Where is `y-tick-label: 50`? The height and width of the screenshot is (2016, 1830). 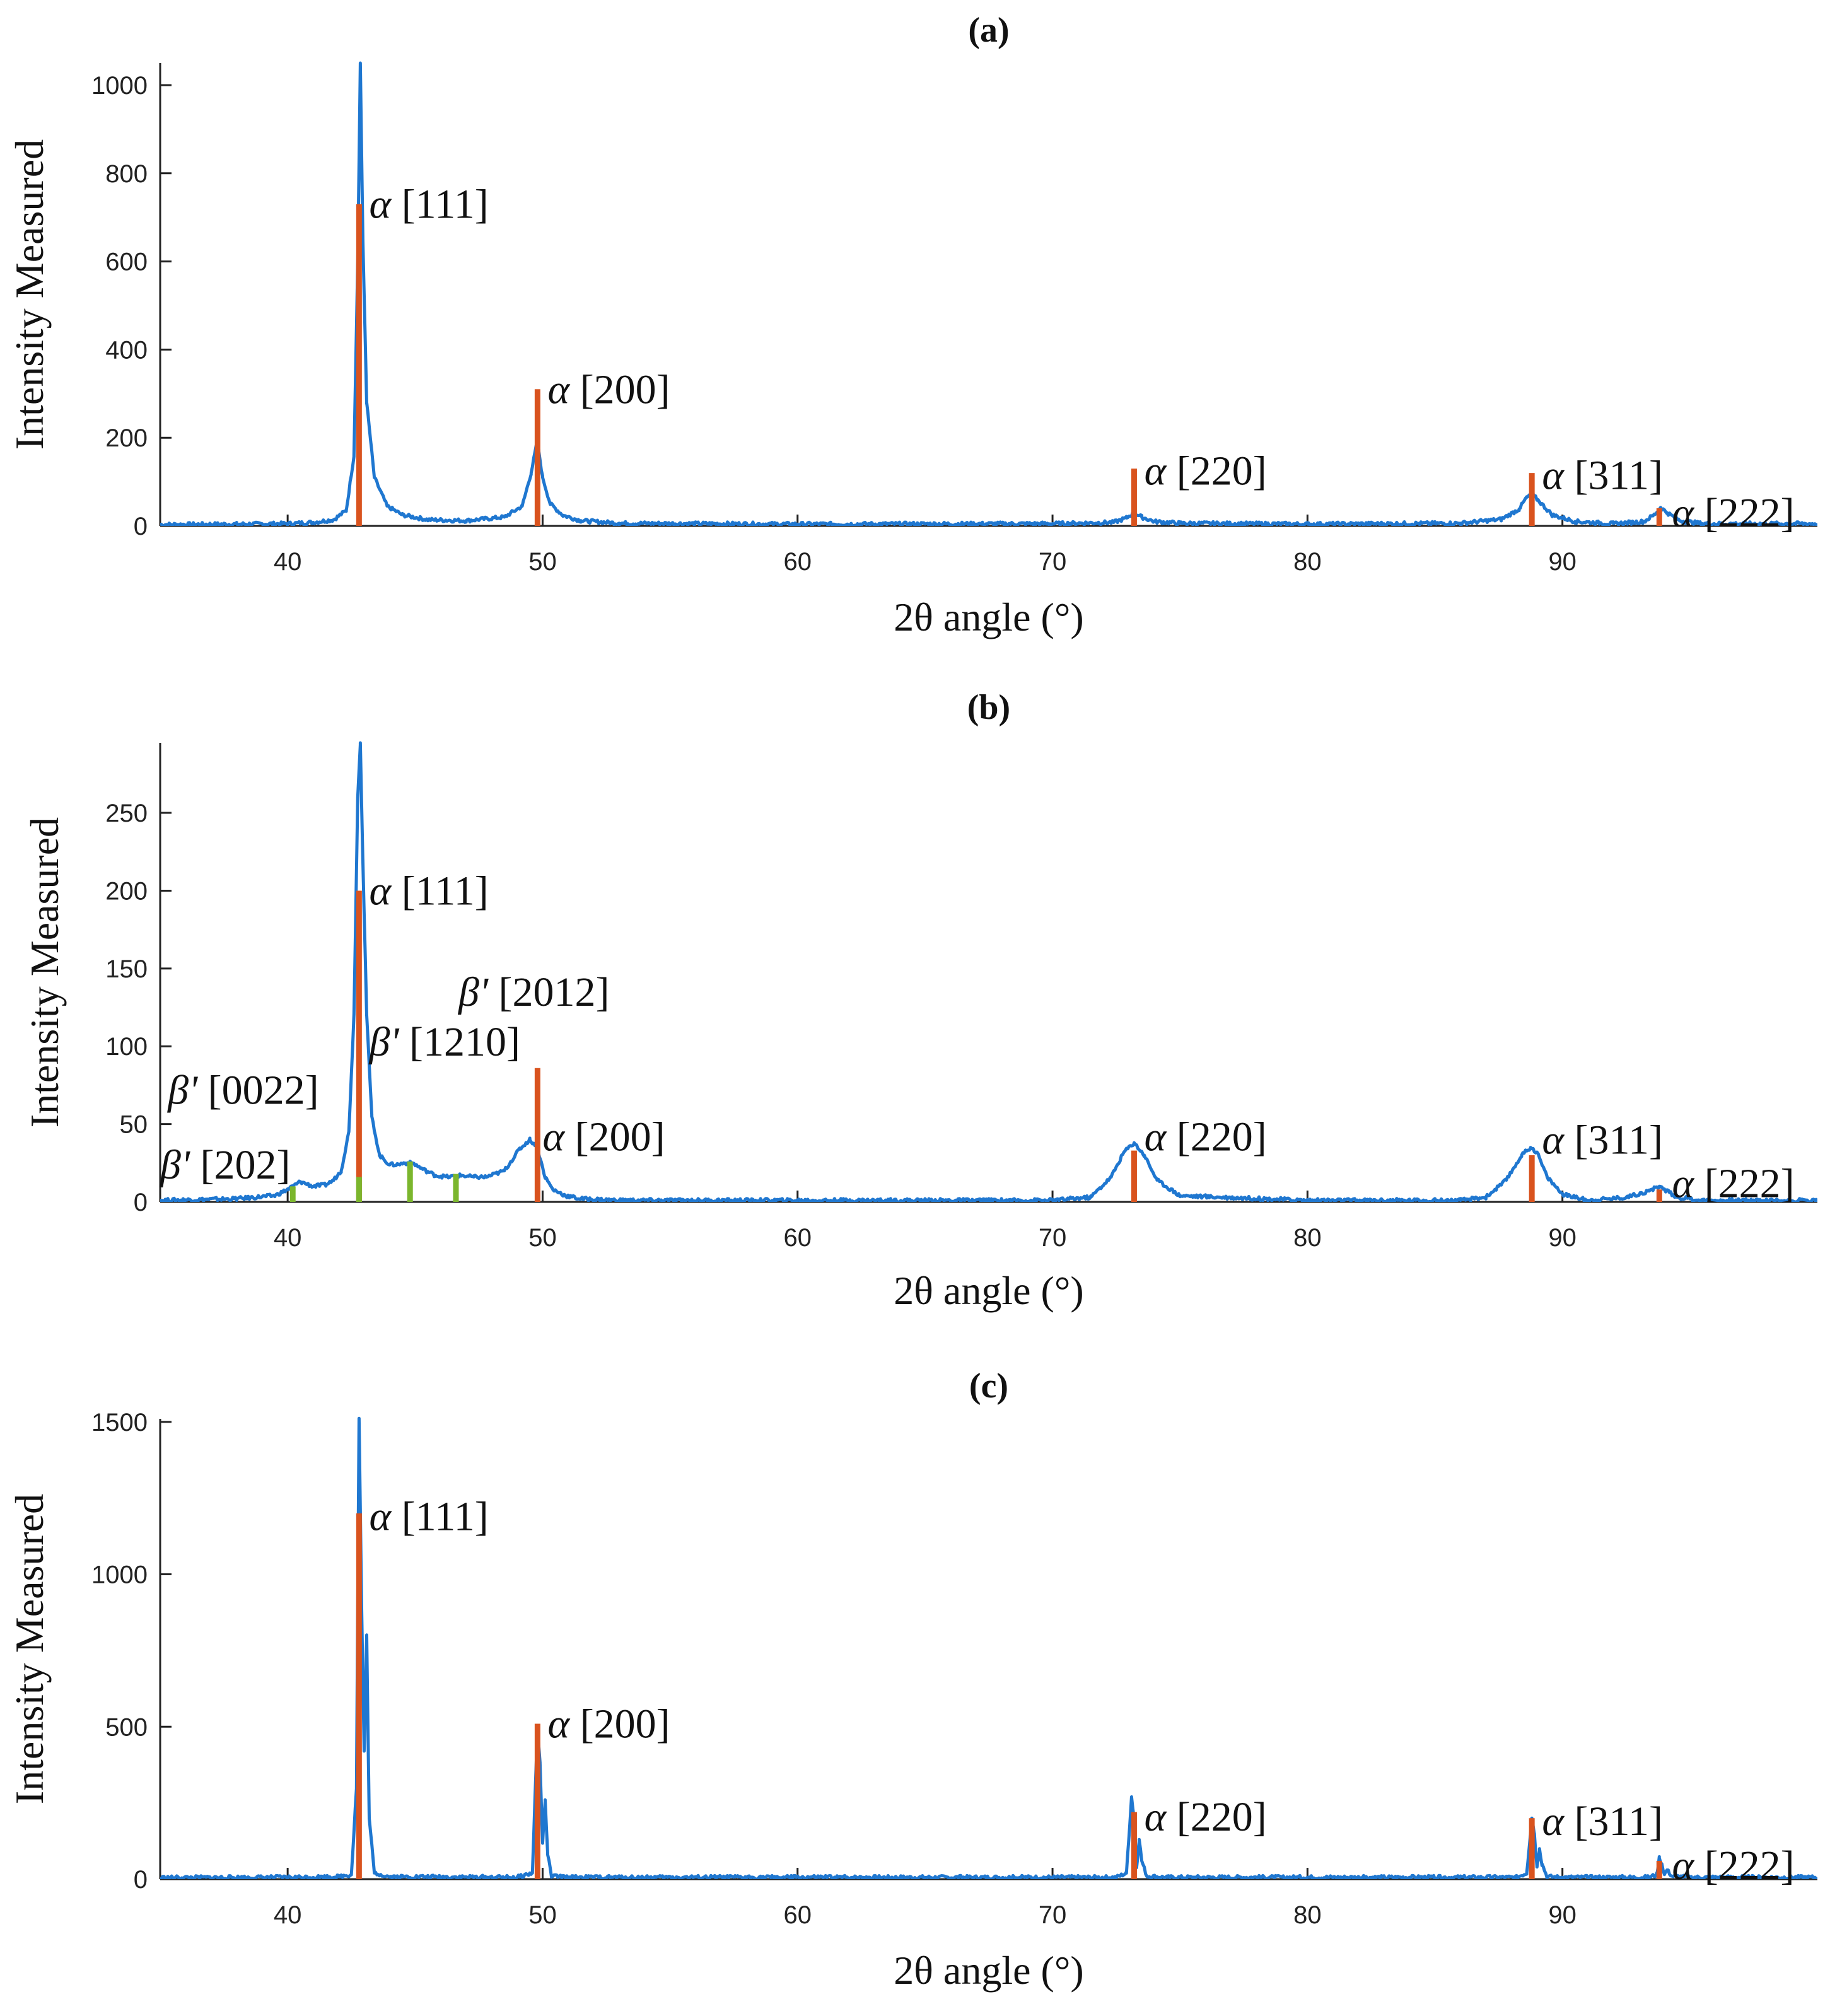
y-tick-label: 50 is located at coordinates (134, 1125).